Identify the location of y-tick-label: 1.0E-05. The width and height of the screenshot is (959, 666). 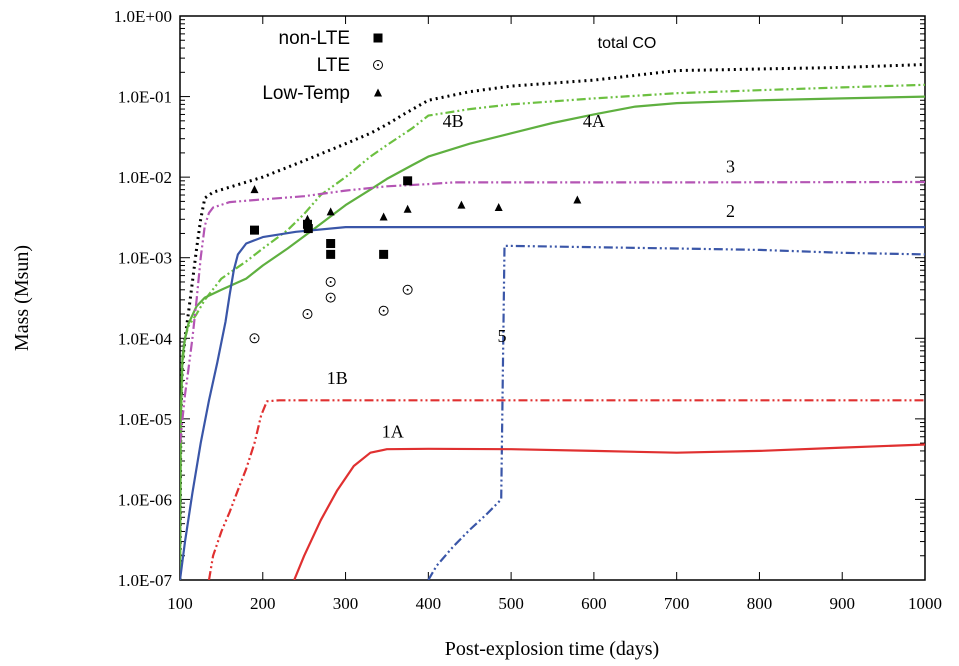
(145, 419).